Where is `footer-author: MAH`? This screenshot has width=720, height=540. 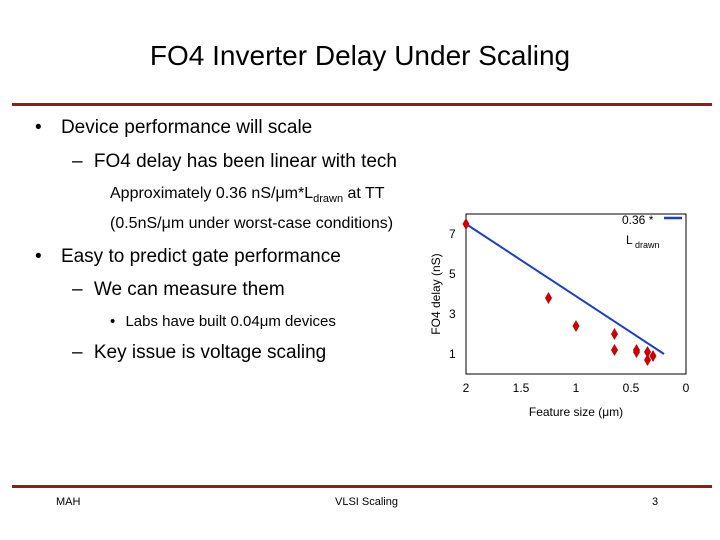 footer-author: MAH is located at coordinates (68, 502).